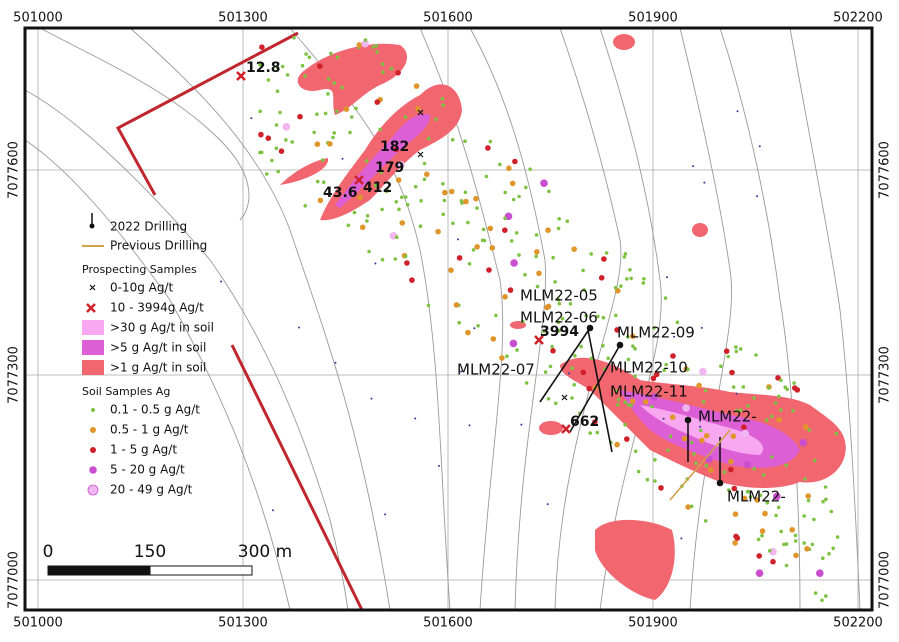 The image size is (899, 642). Describe the element at coordinates (38, 18) in the screenshot. I see `x-tick-label: 501000` at that location.